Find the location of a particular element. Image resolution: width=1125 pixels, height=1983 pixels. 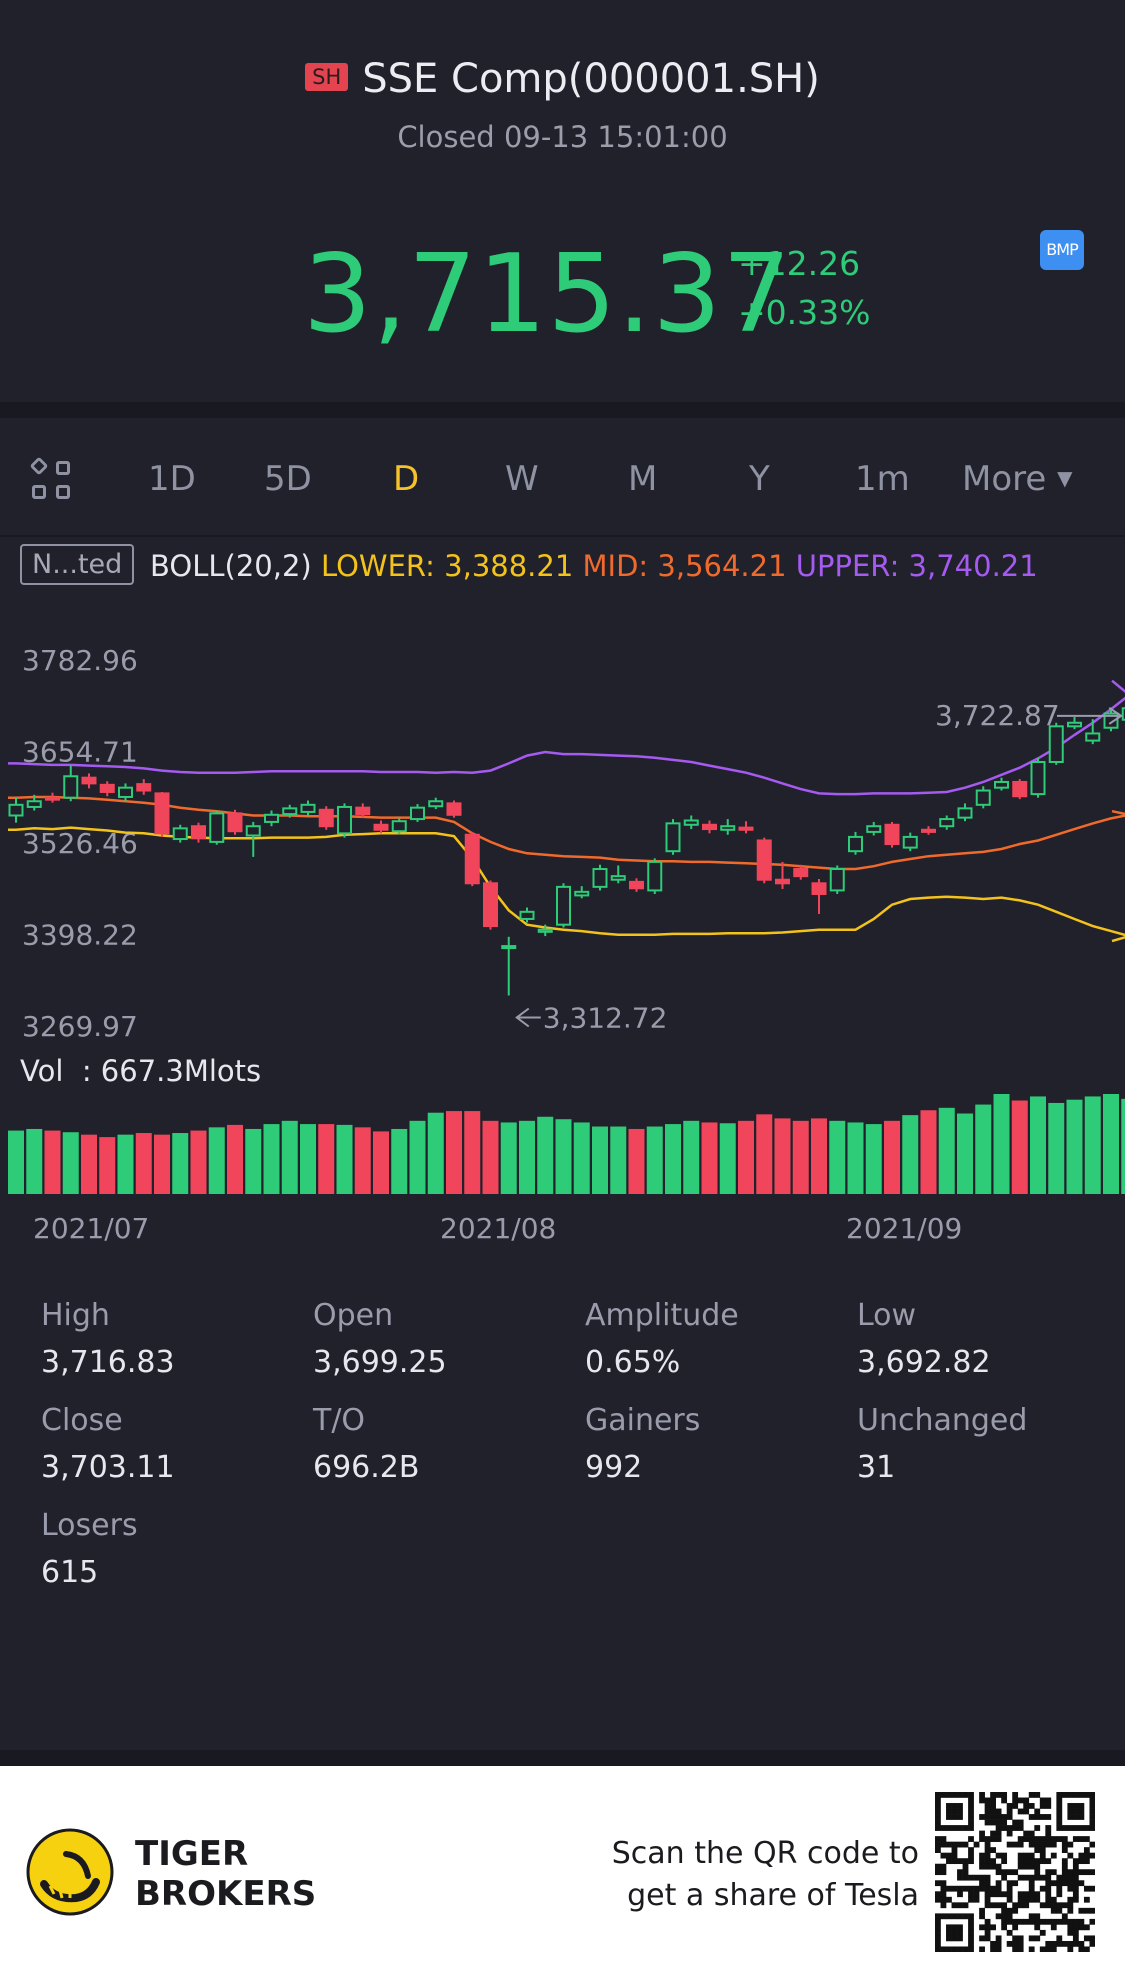

tab-d: D is located at coordinates (406, 479).